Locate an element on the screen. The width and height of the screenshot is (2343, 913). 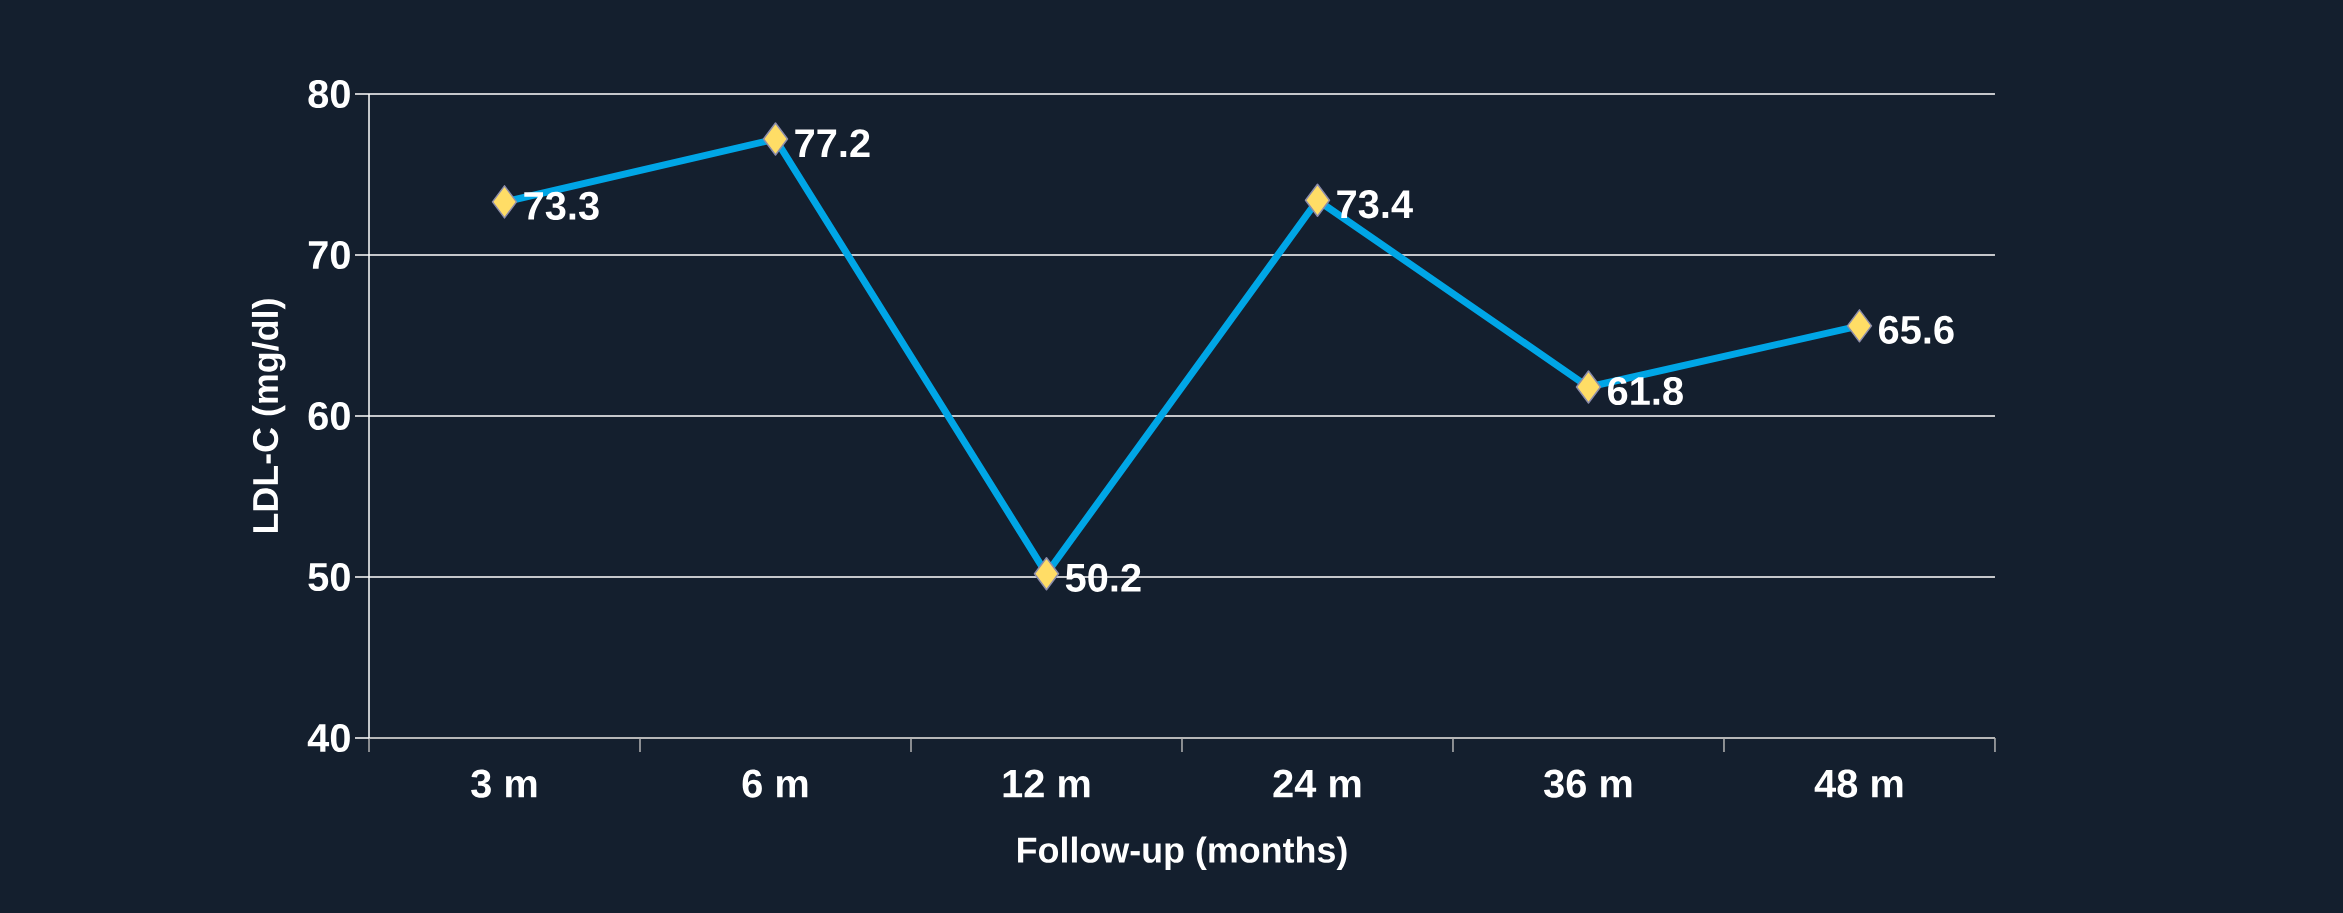
x-tick-label: 12 m is located at coordinates (1046, 783).